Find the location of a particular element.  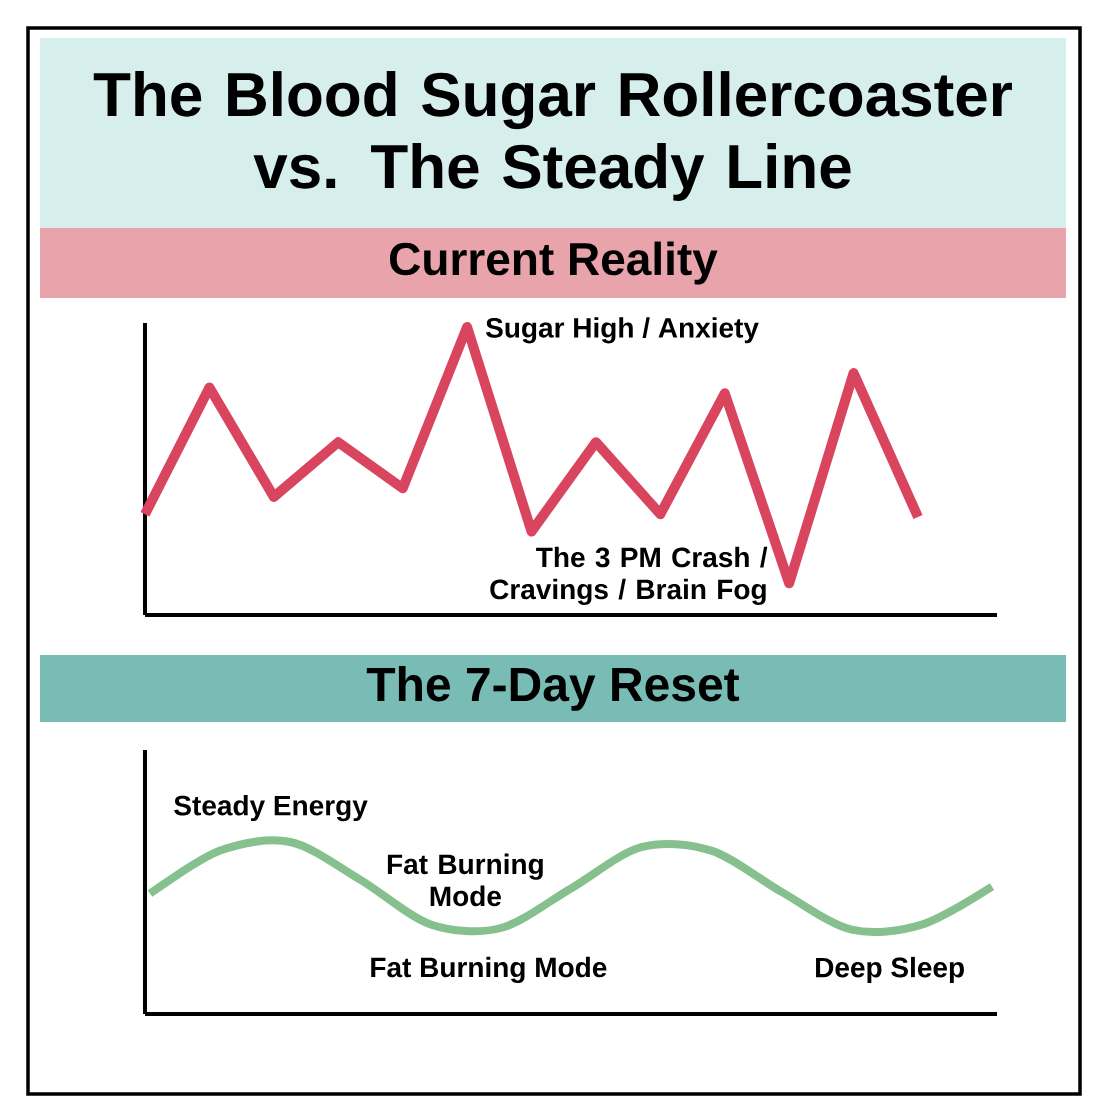

chart-title: The Blood Sugar Rollercoaster vs. The Steady Line is located at coordinates (552, 136).